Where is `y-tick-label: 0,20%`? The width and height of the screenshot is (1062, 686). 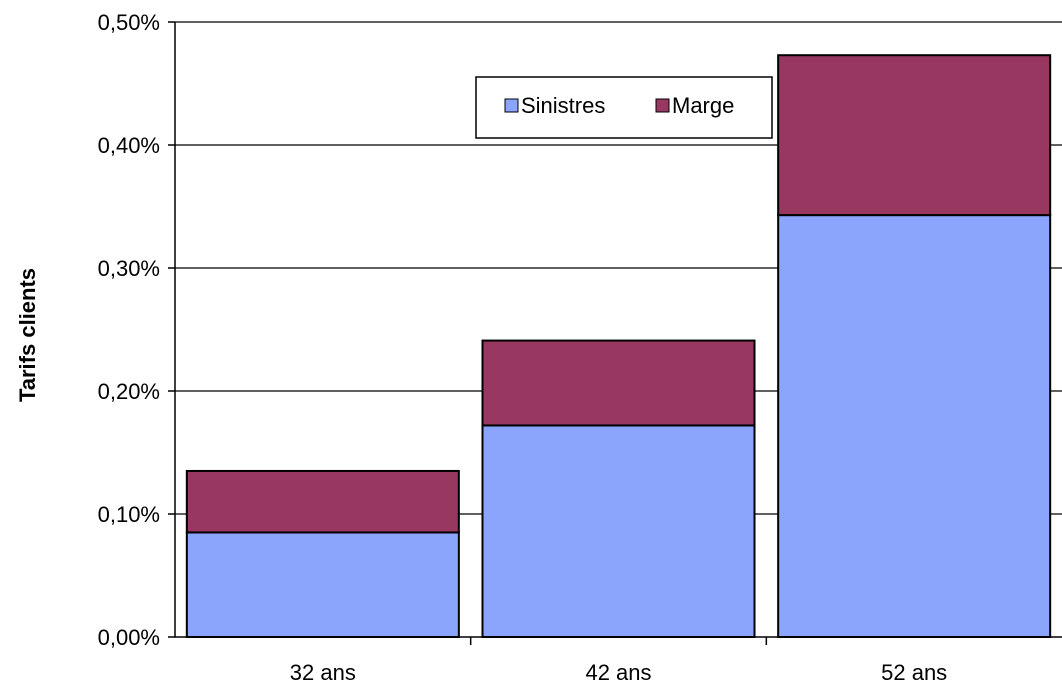
y-tick-label: 0,20% is located at coordinates (129, 391).